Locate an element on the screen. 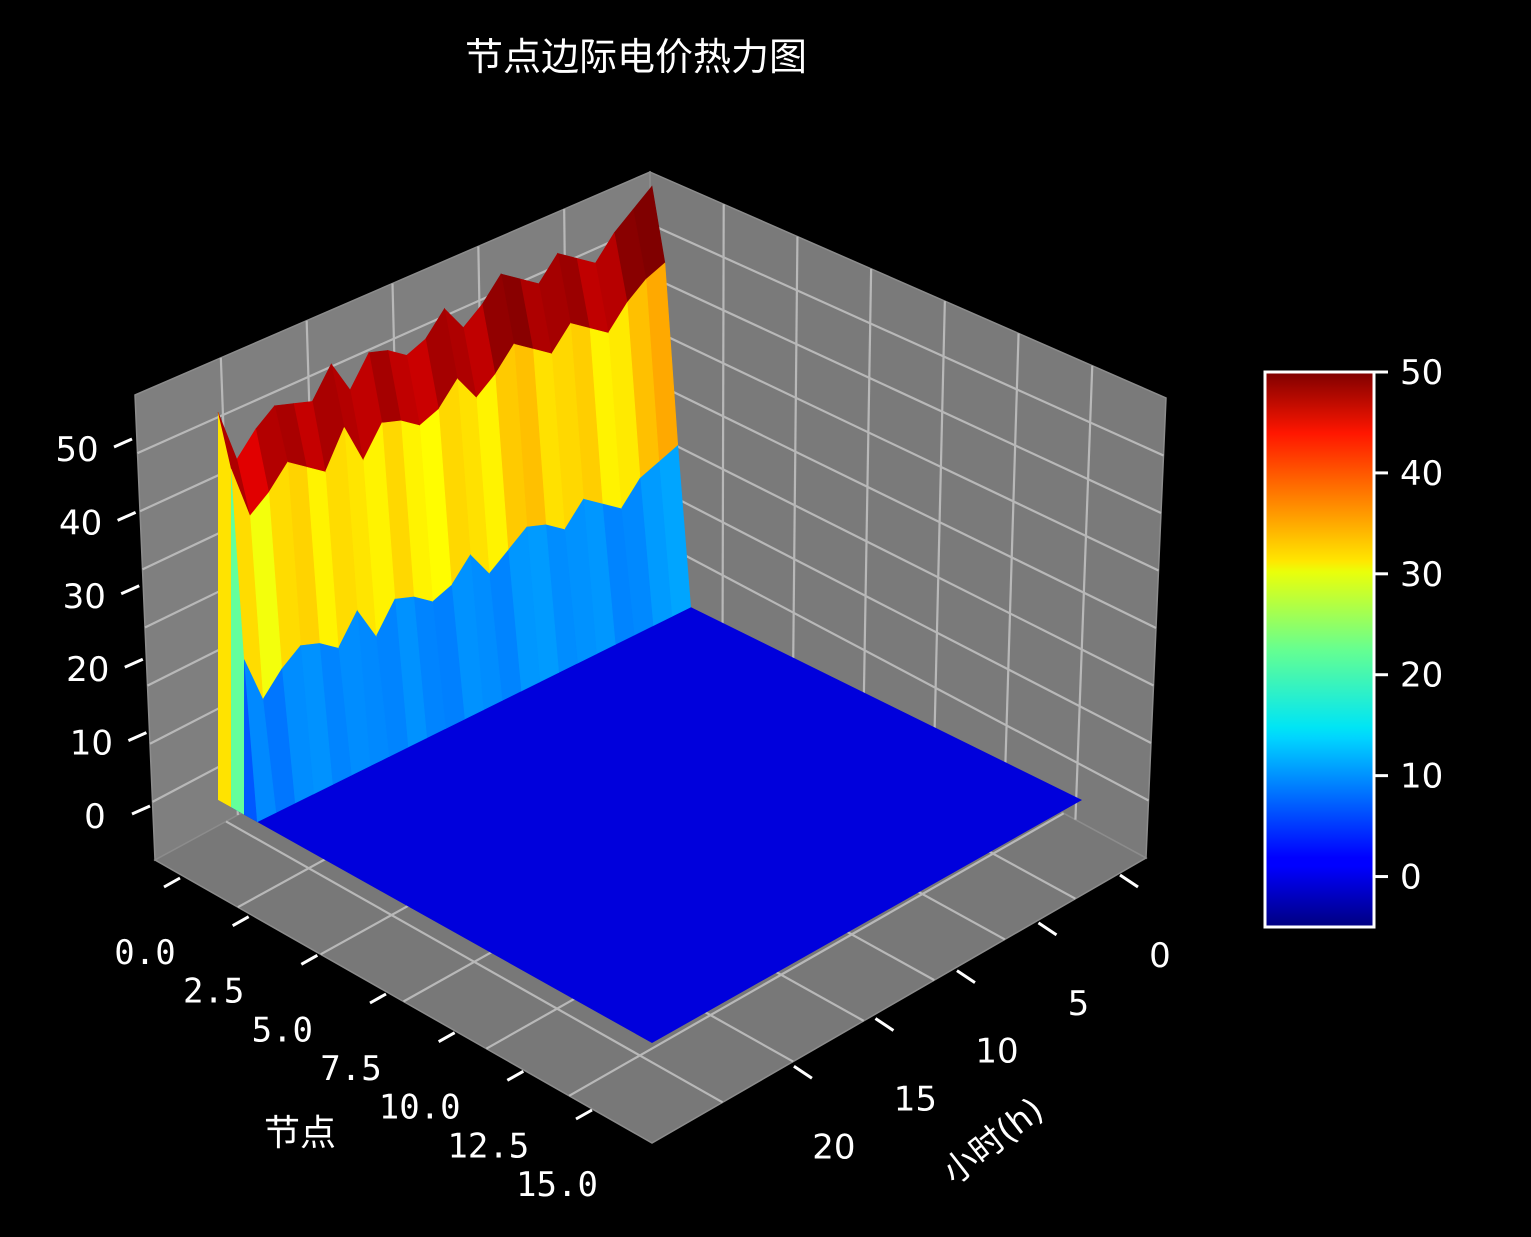  x-tick-label: 5.0 is located at coordinates (282, 1030).